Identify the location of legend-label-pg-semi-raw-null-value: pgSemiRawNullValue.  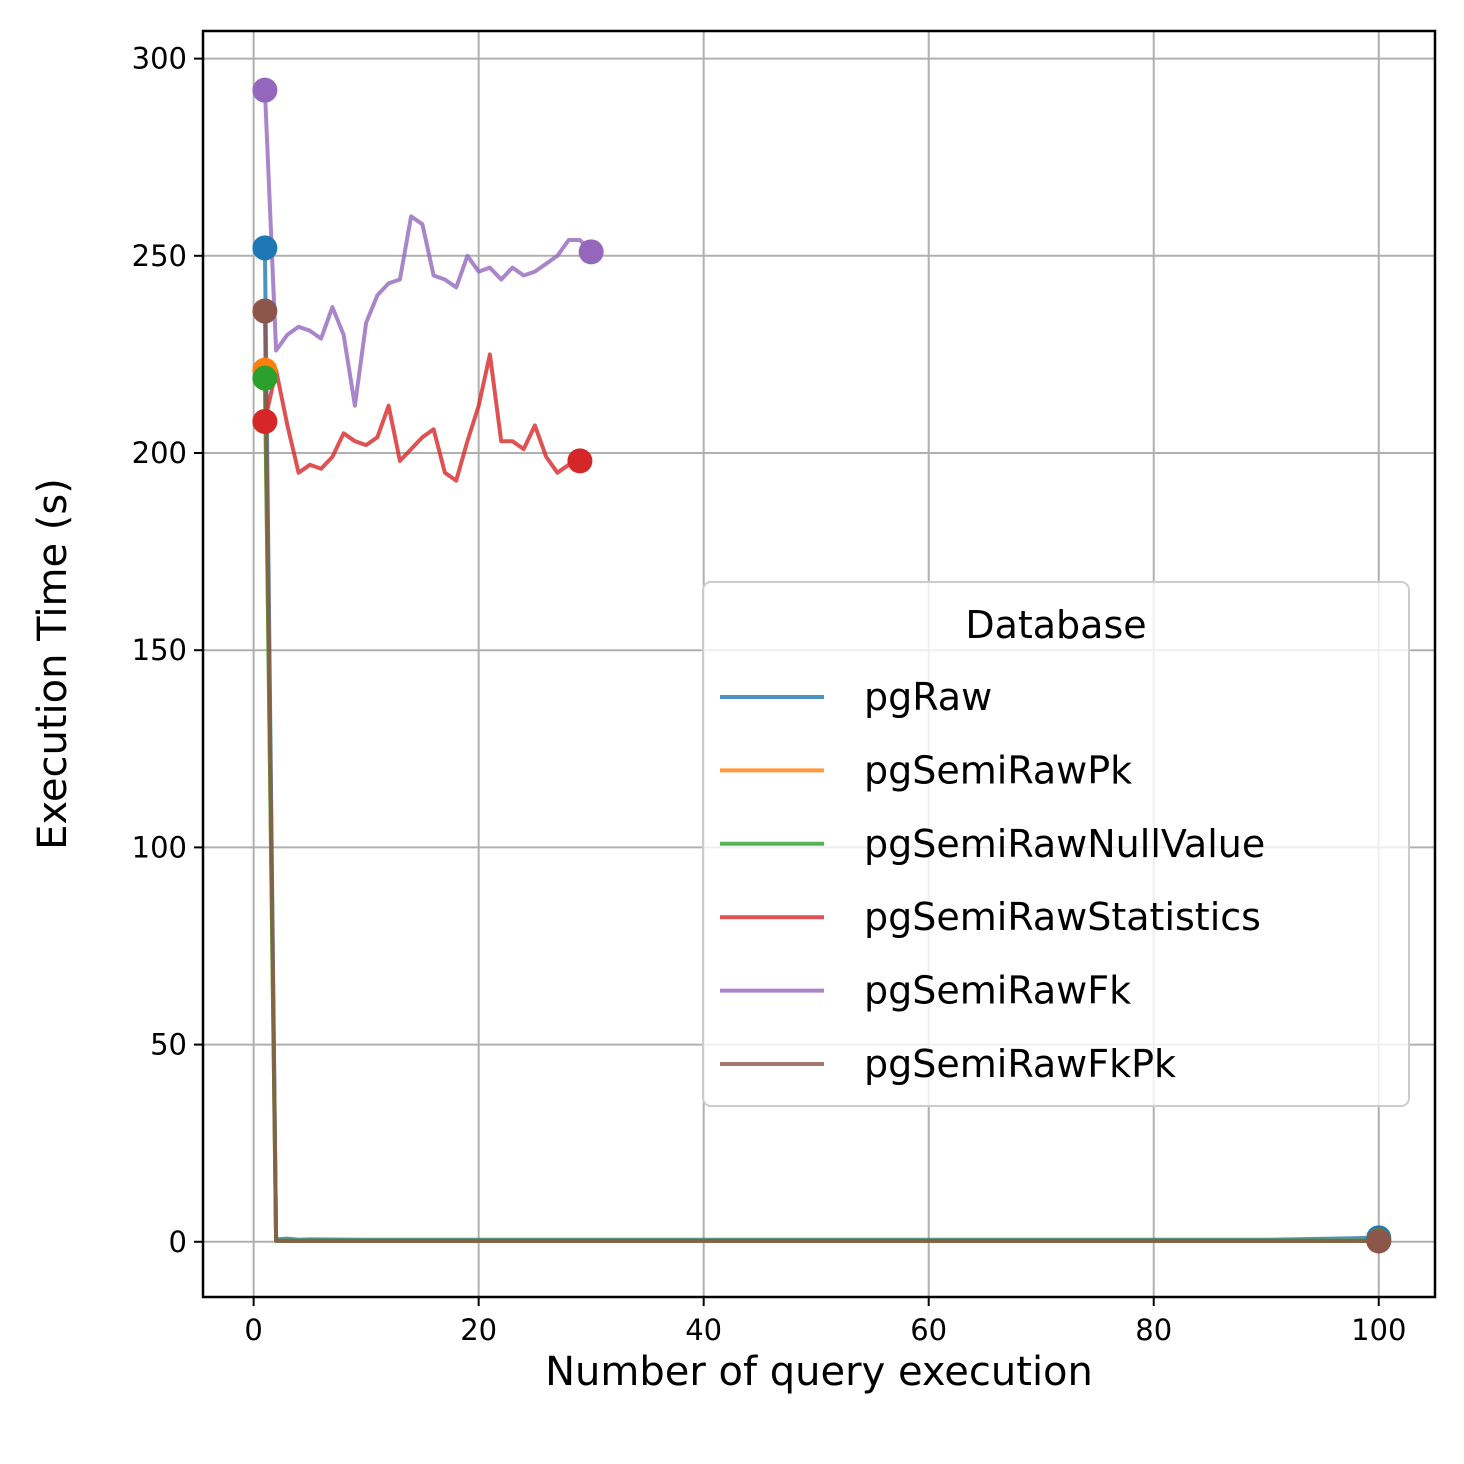
(1064, 844).